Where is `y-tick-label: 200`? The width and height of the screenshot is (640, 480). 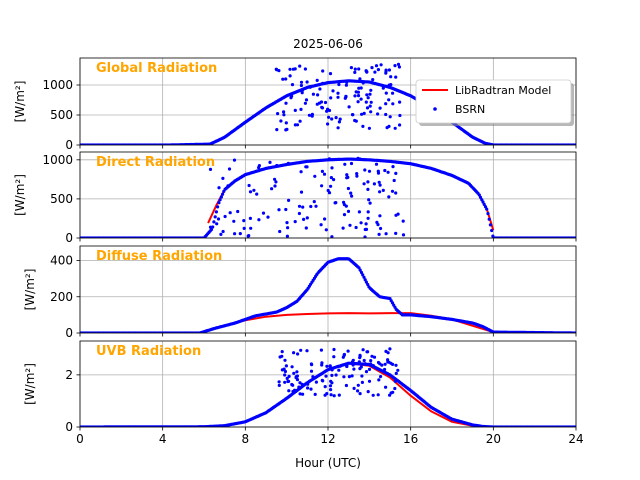 y-tick-label: 200 is located at coordinates (61, 297).